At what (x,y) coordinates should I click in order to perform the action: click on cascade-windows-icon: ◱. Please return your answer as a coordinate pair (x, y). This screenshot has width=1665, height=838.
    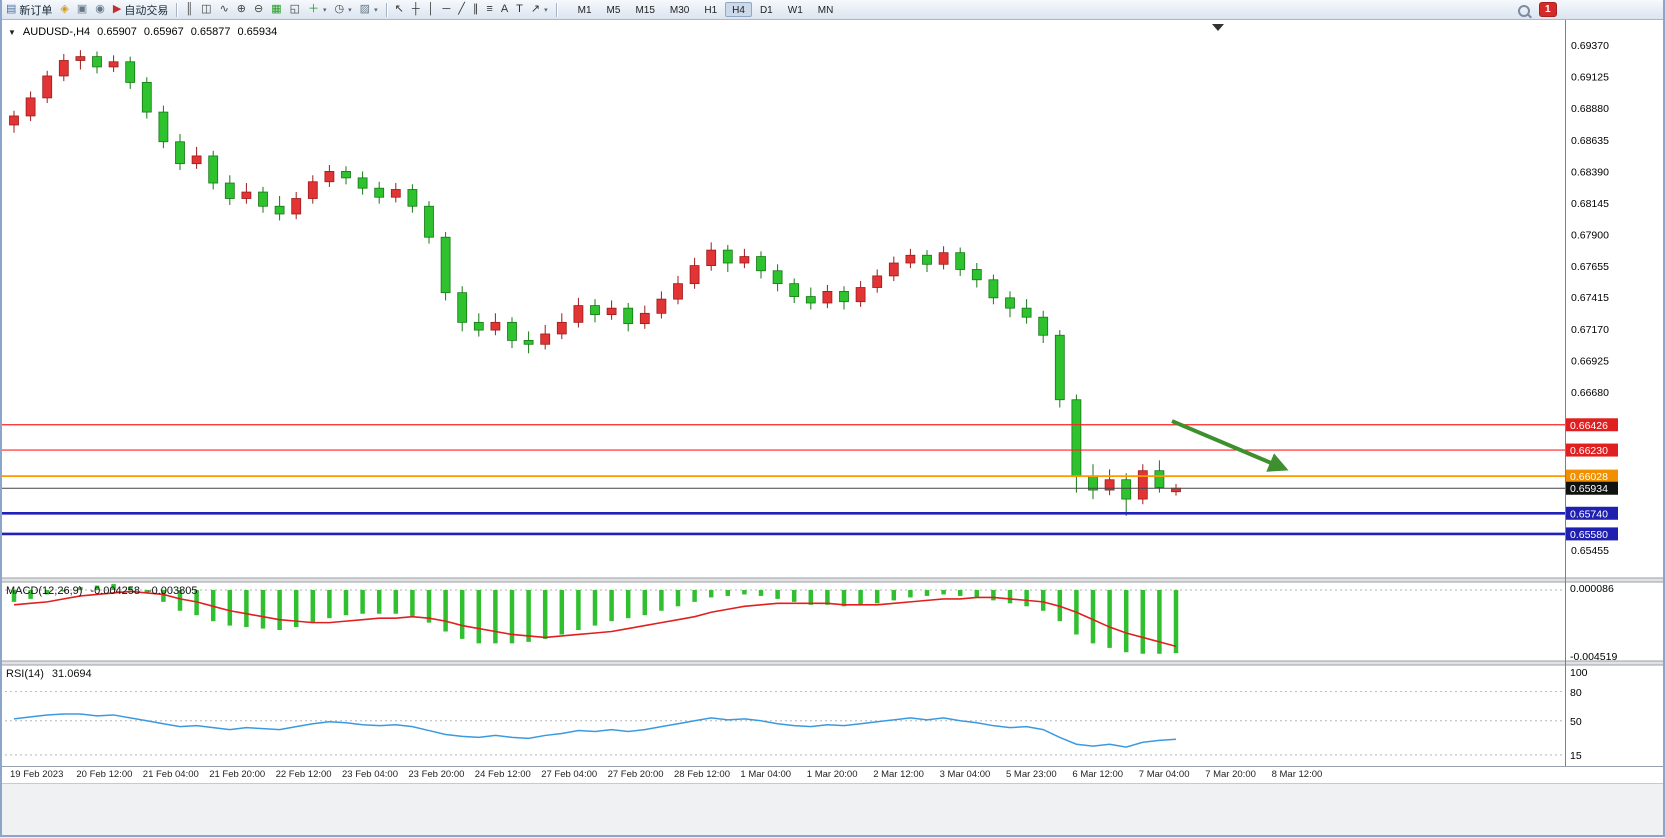
    Looking at the image, I should click on (295, 9).